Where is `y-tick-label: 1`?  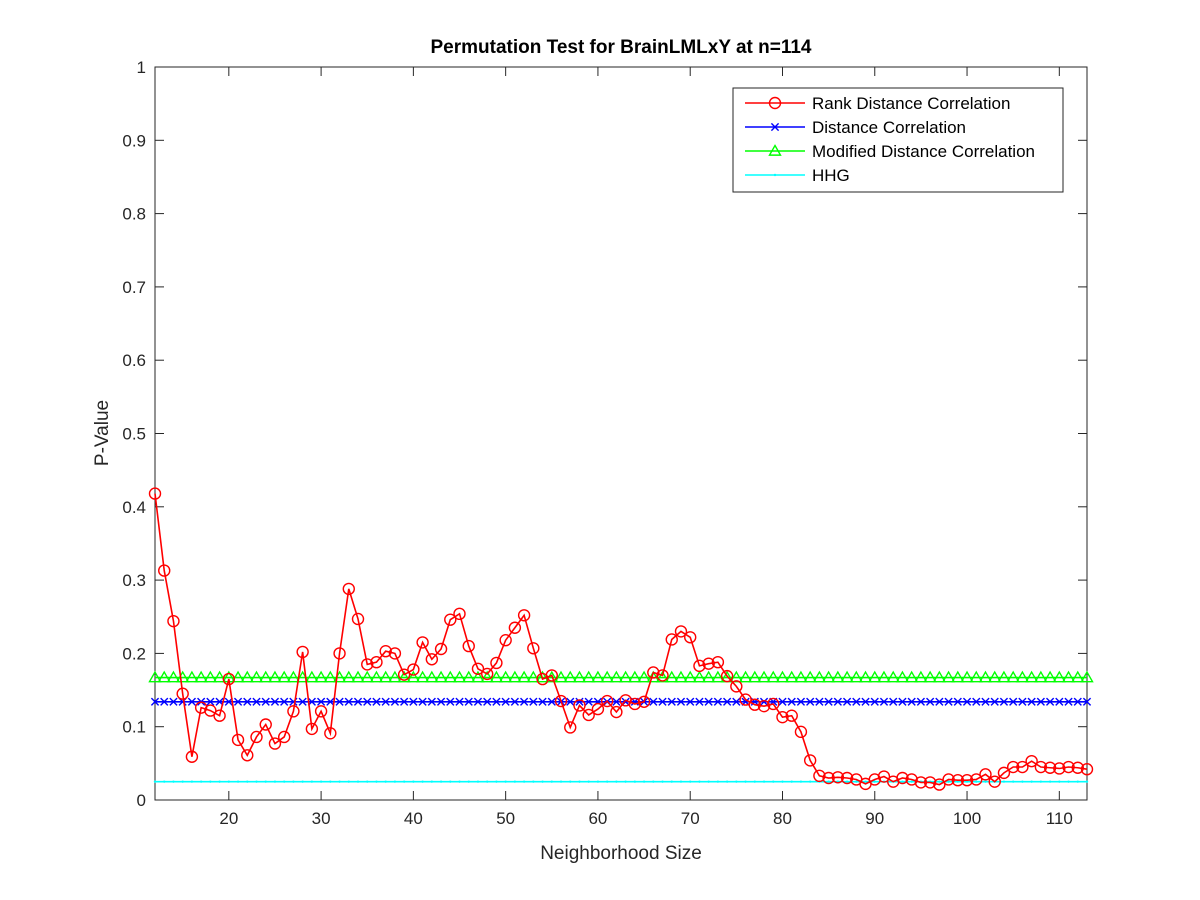
y-tick-label: 1 is located at coordinates (141, 67).